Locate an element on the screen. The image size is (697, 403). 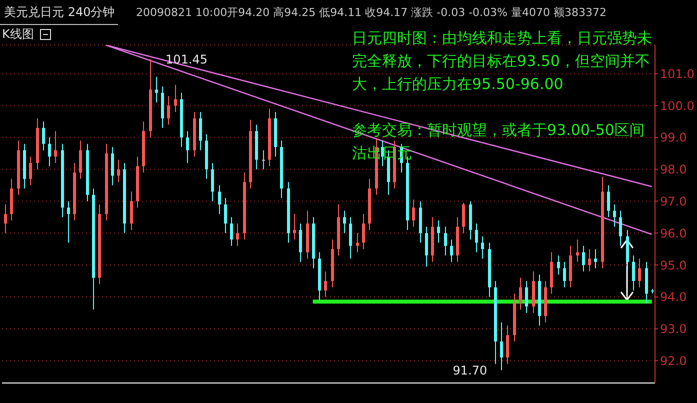
chart-title: 美元兑日元 240分钟 is located at coordinates (59, 12).